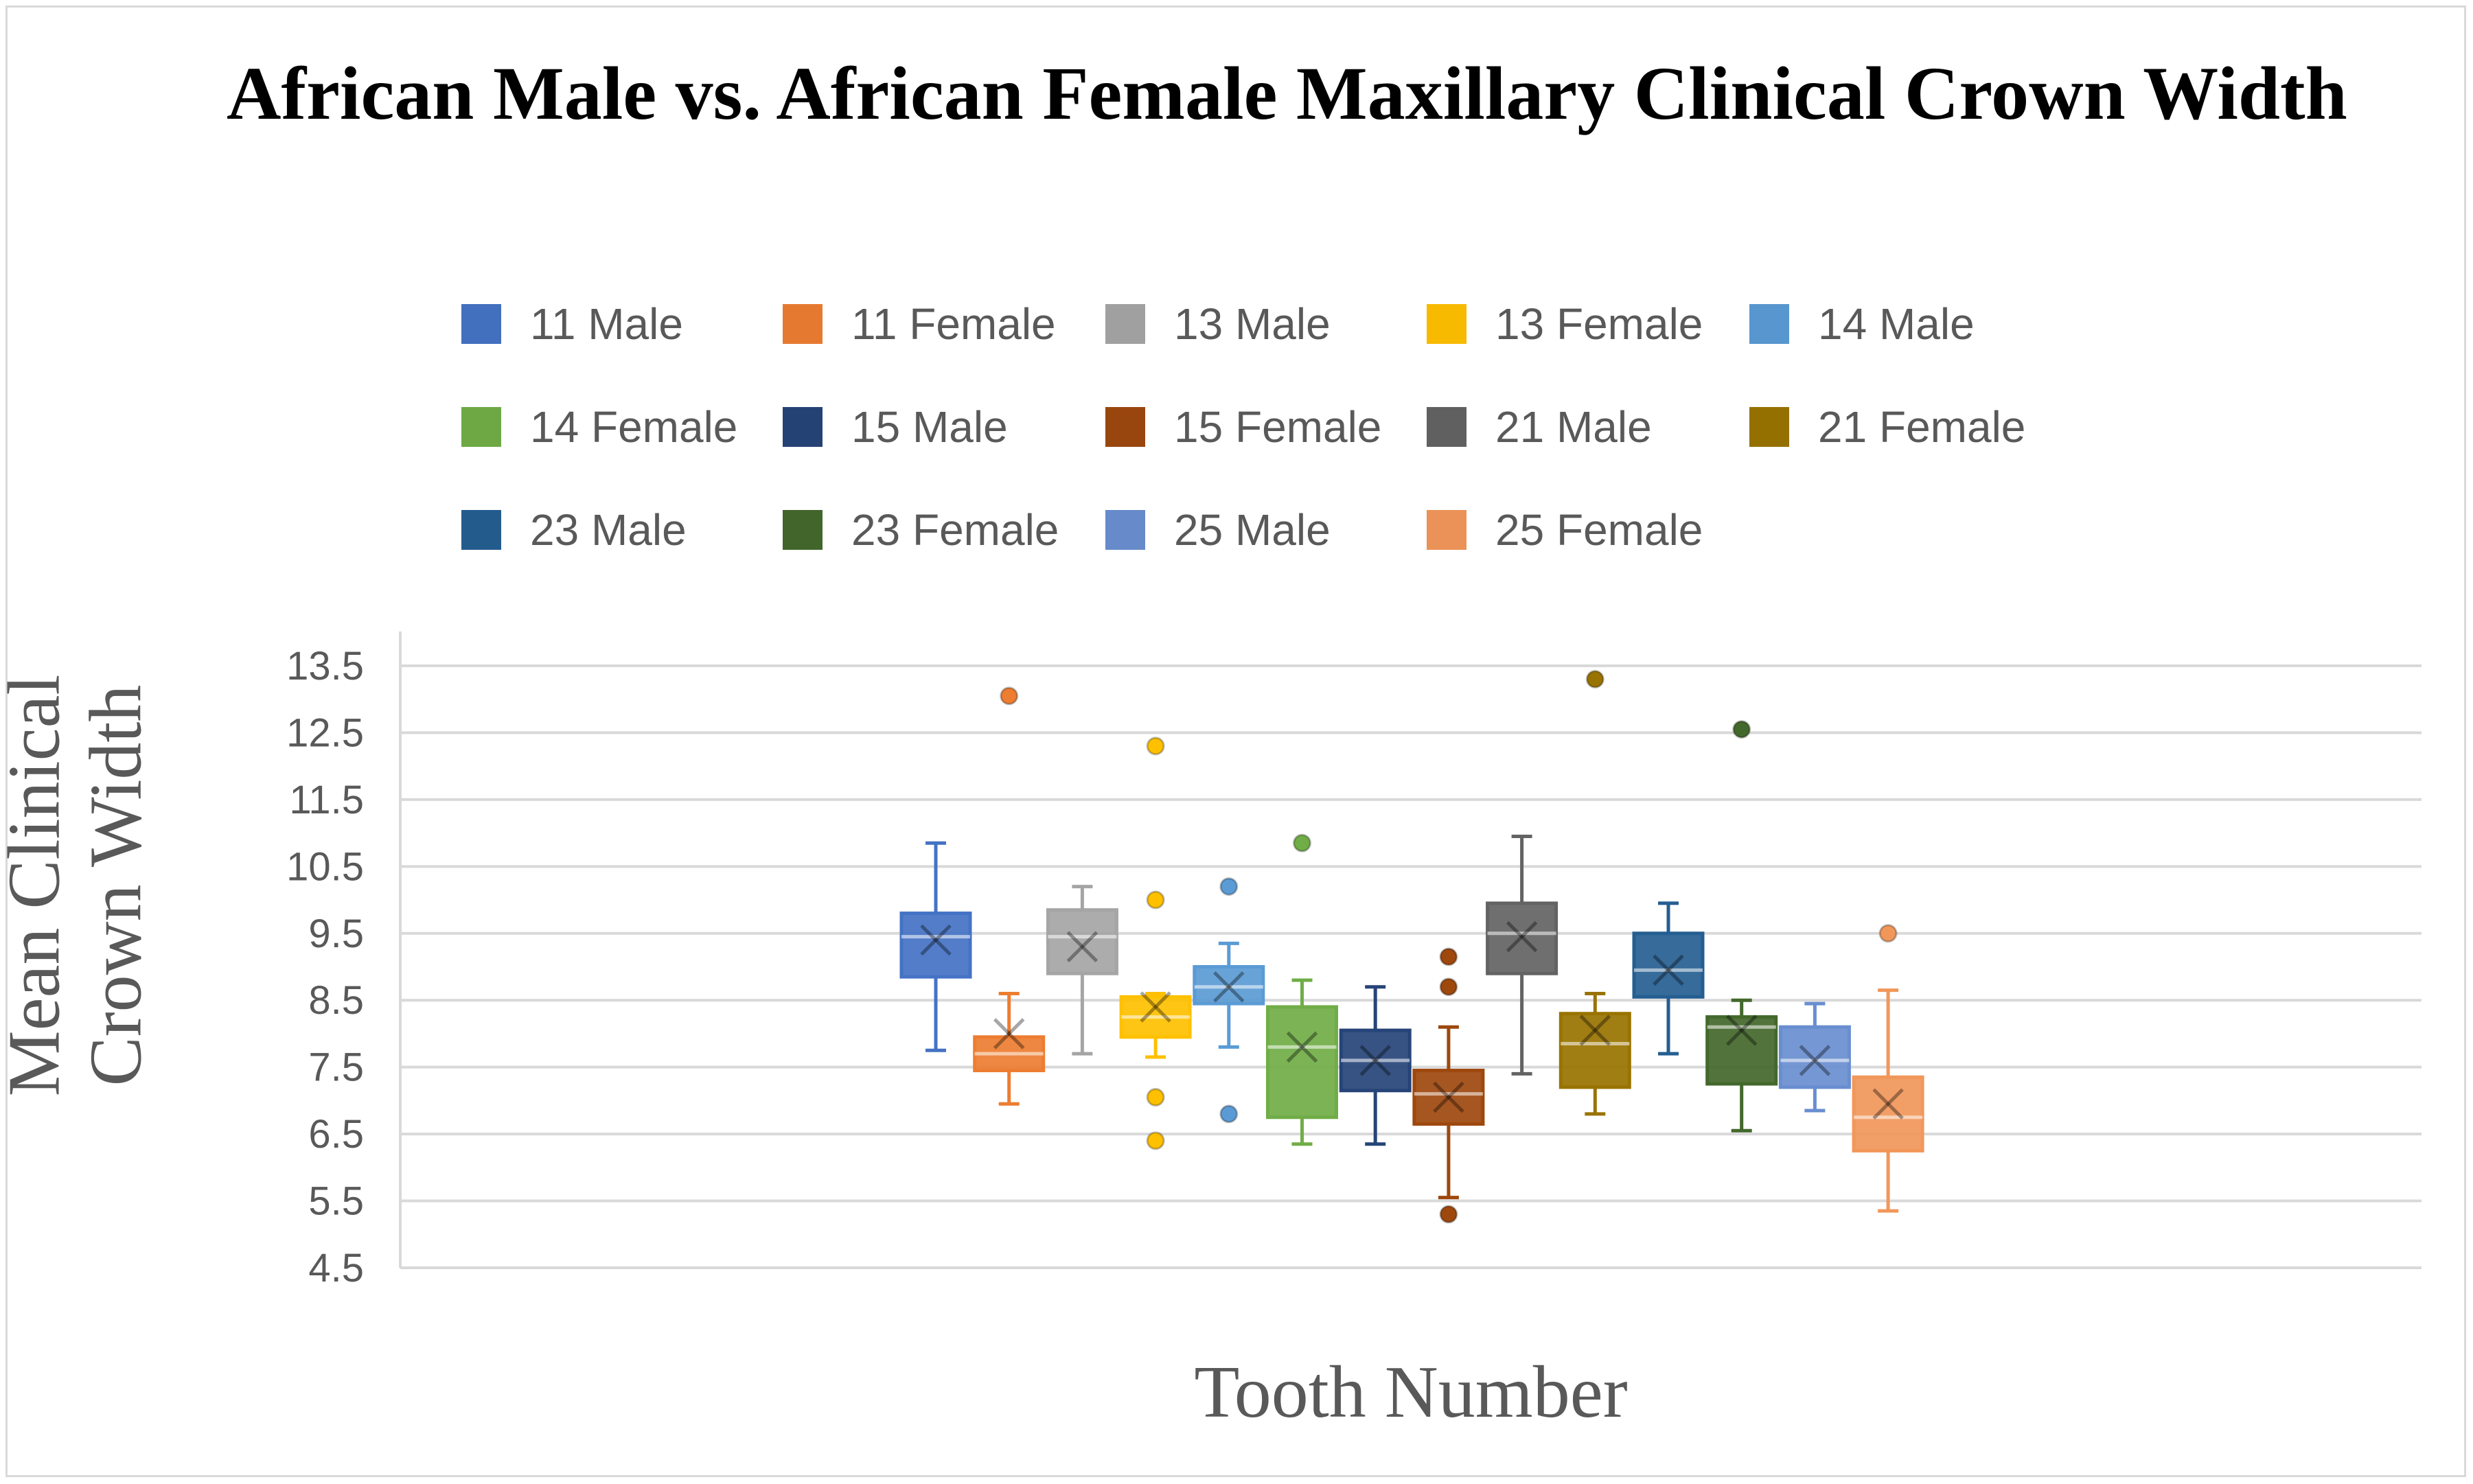  I want to click on legend-label: 11 Male, so click(606, 324).